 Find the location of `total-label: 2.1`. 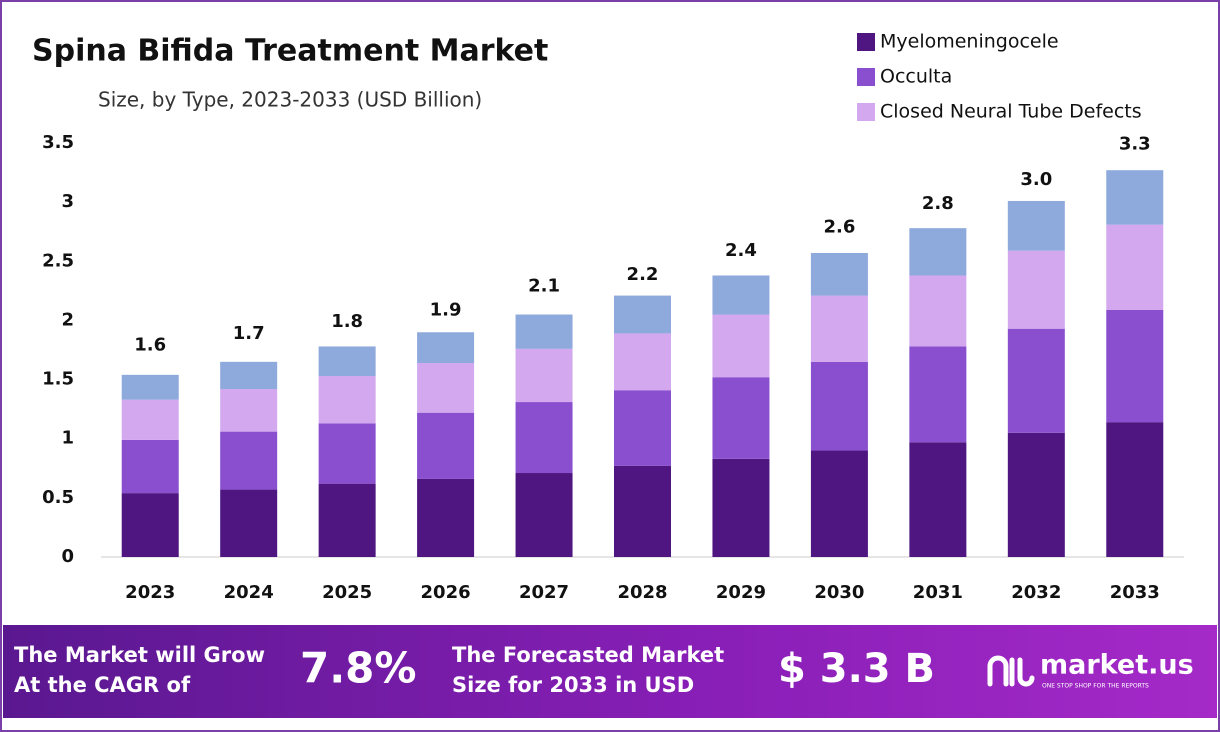

total-label: 2.1 is located at coordinates (544, 286).